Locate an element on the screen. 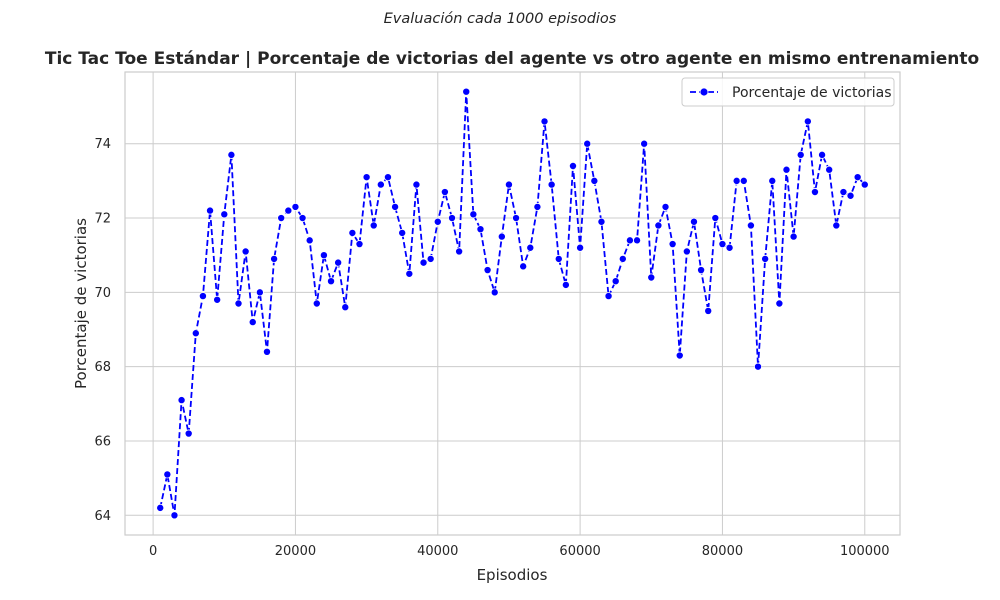 This screenshot has height=600, width=1000. x-tick-label: 0 is located at coordinates (153, 551).